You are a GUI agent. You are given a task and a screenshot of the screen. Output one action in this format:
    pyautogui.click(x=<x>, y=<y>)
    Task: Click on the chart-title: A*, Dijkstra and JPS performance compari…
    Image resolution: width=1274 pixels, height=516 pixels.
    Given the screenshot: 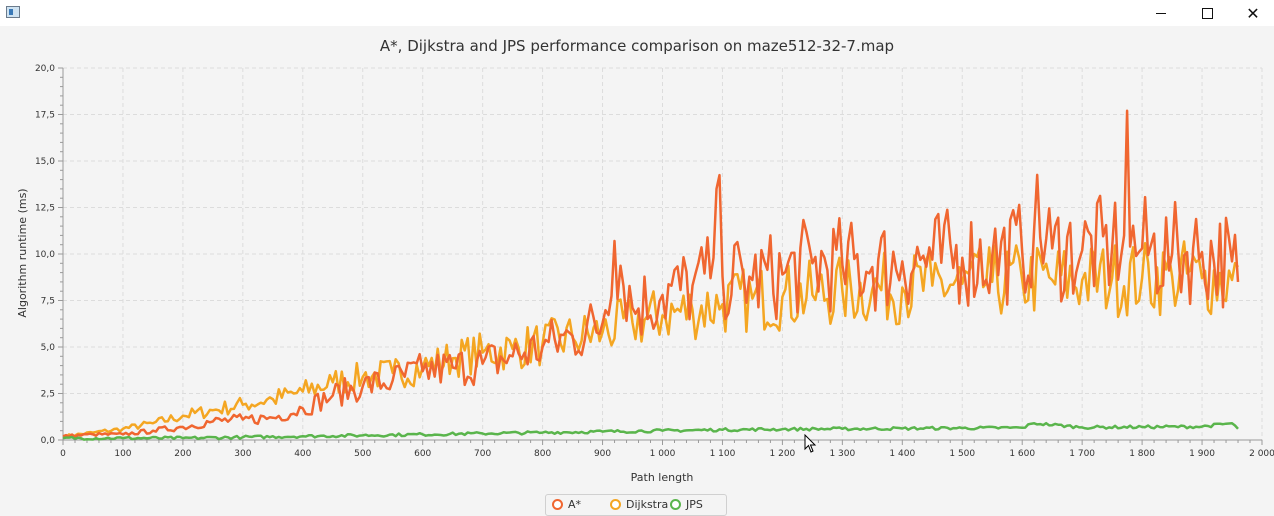 What is the action you would take?
    pyautogui.click(x=637, y=46)
    